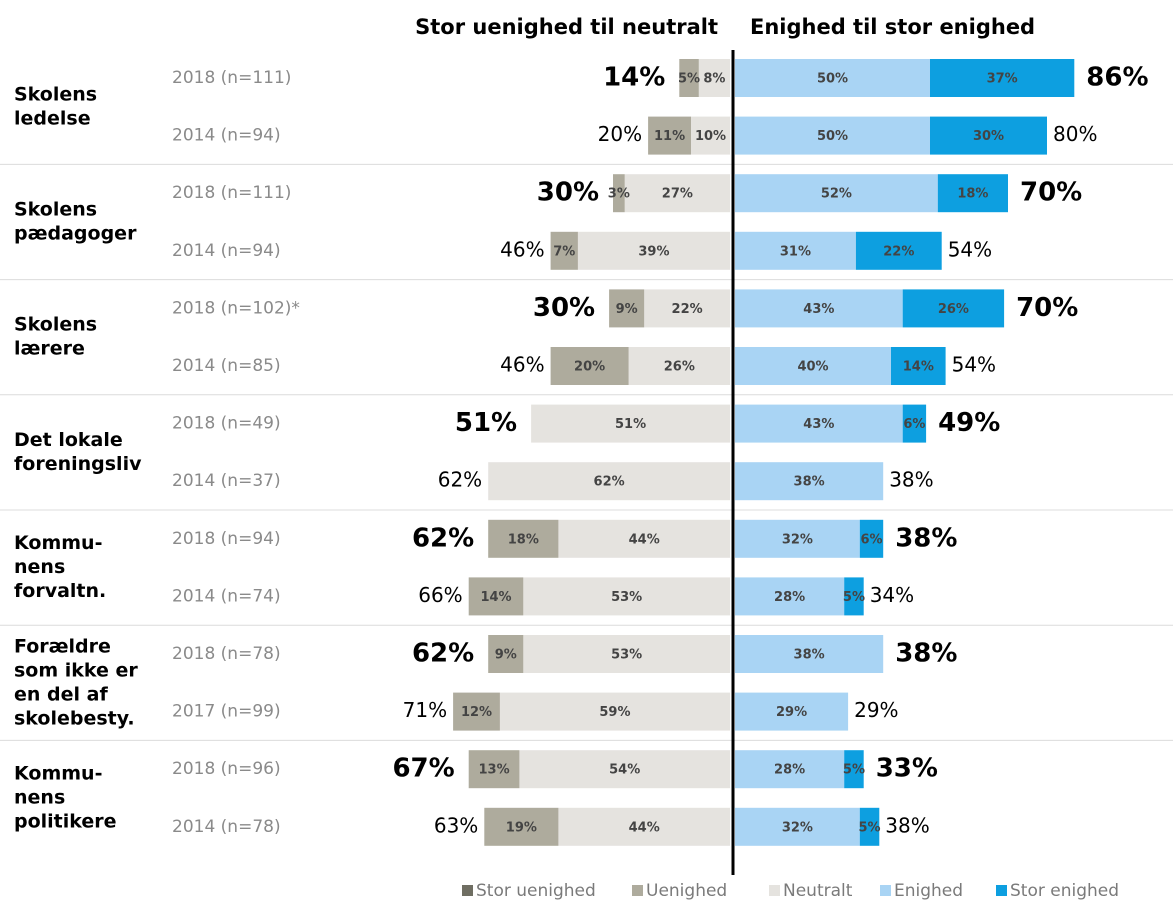 Image resolution: width=1173 pixels, height=900 pixels. Describe the element at coordinates (49, 349) in the screenshot. I see `group-label: lærere` at that location.